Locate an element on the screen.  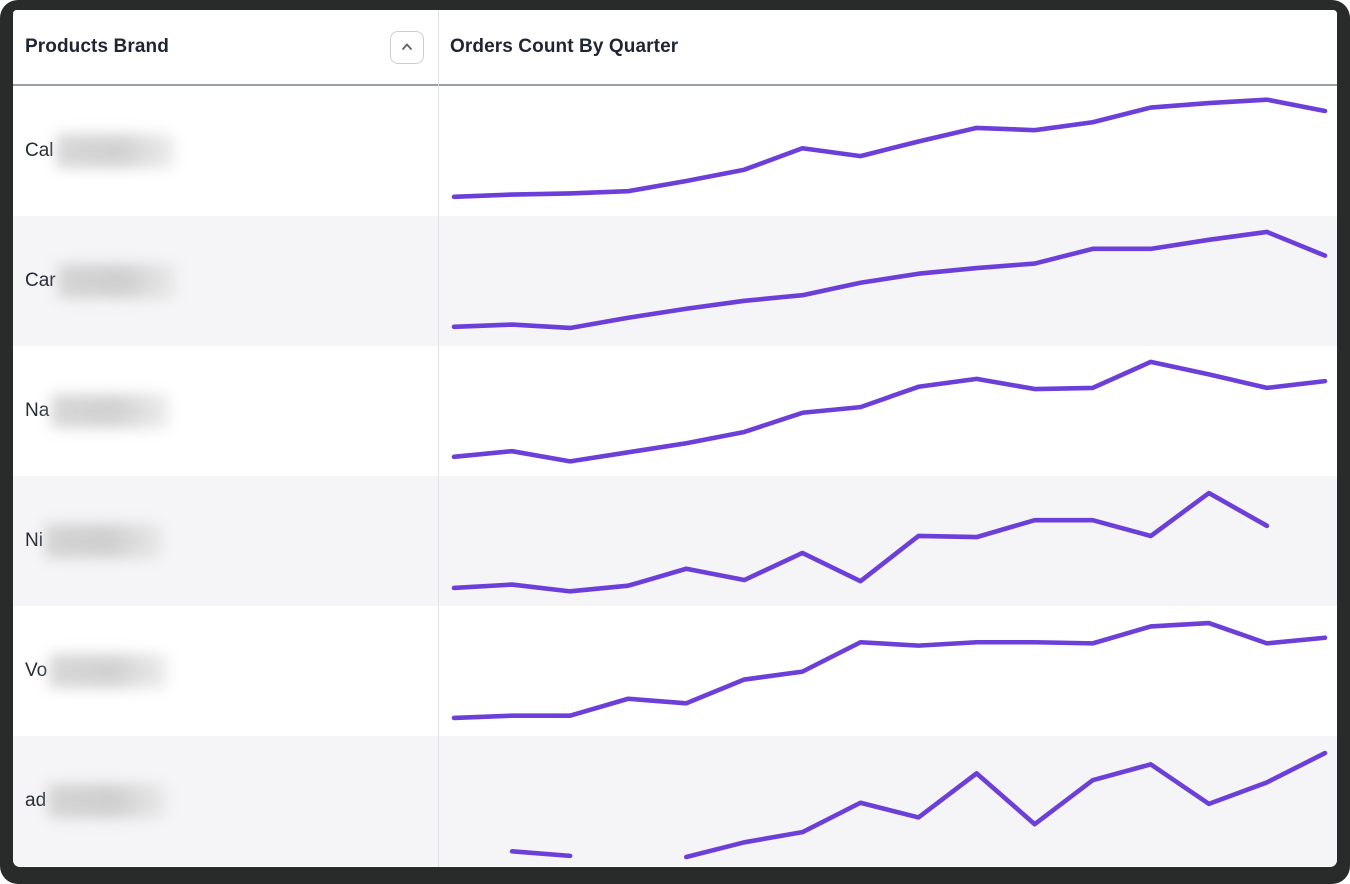
table-row: Ni is located at coordinates (675, 541).